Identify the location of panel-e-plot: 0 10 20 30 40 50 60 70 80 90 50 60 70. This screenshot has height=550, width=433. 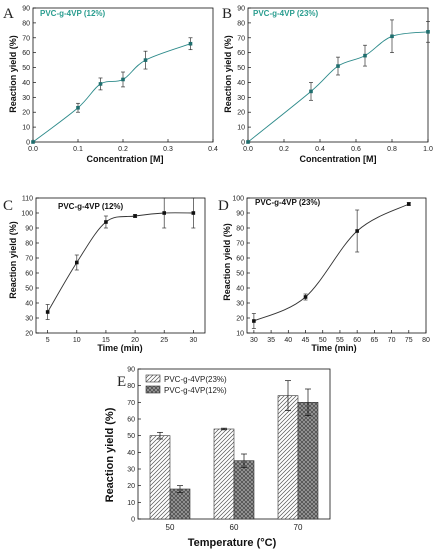
(229, 449).